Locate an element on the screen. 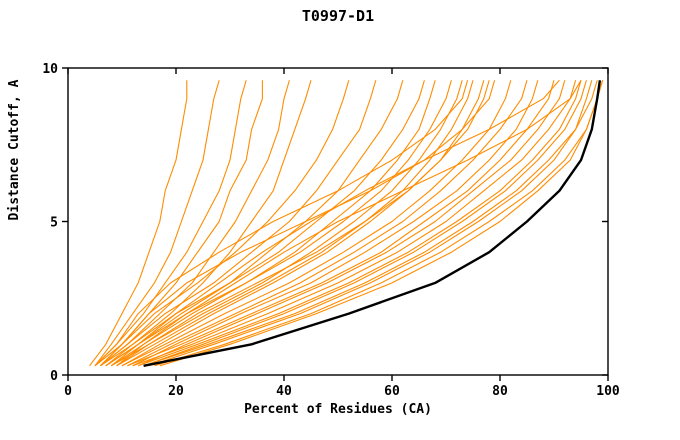  chart-title: T0997-D1 is located at coordinates (338, 16).